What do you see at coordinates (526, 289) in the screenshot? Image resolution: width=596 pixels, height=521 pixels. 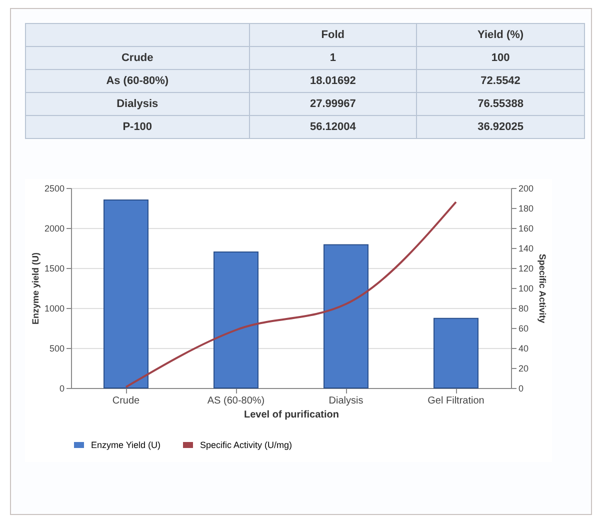 I see `y2-tick-label: 100` at bounding box center [526, 289].